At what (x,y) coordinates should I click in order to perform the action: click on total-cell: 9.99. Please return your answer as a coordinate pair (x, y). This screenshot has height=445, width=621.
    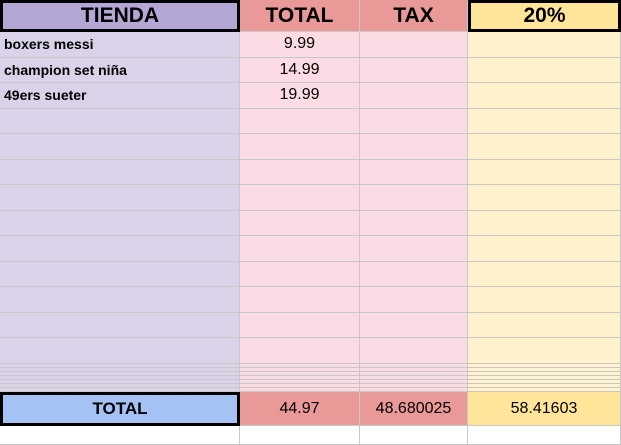
    Looking at the image, I should click on (300, 45).